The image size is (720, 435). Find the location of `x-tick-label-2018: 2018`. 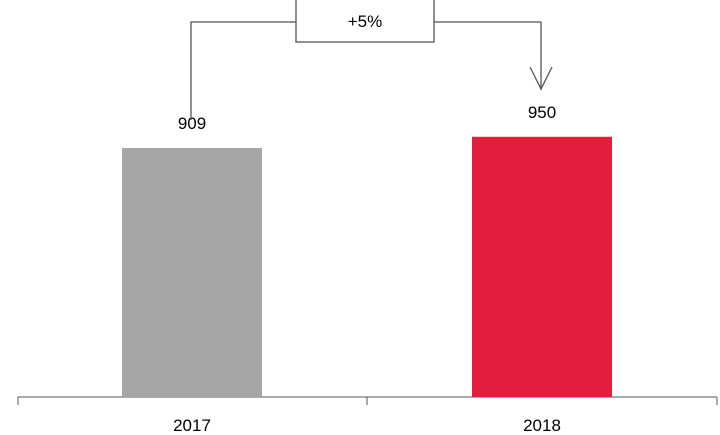

x-tick-label-2018: 2018 is located at coordinates (542, 425).